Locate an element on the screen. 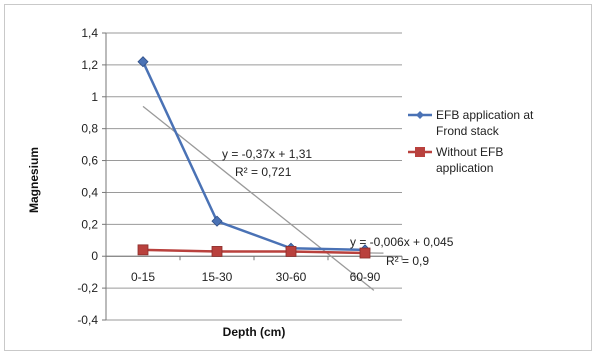  y-tick-label: 0,6 is located at coordinates (89, 161).